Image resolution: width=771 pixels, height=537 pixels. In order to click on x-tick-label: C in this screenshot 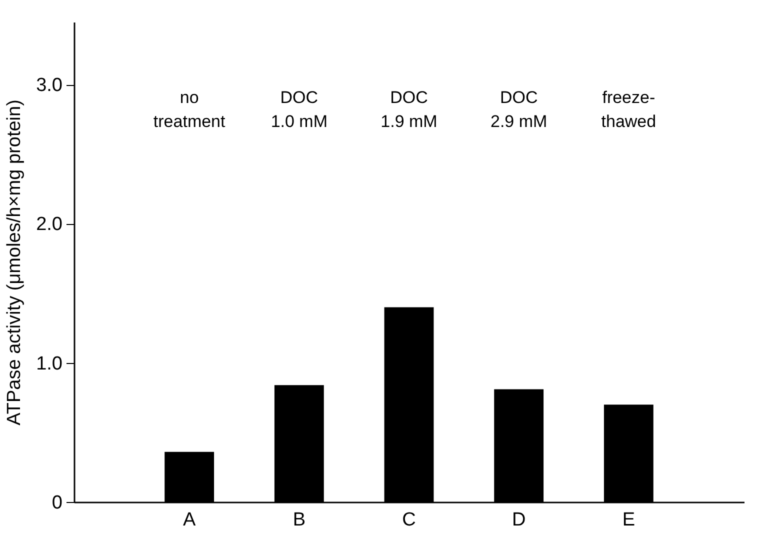, I will do `click(409, 520)`.